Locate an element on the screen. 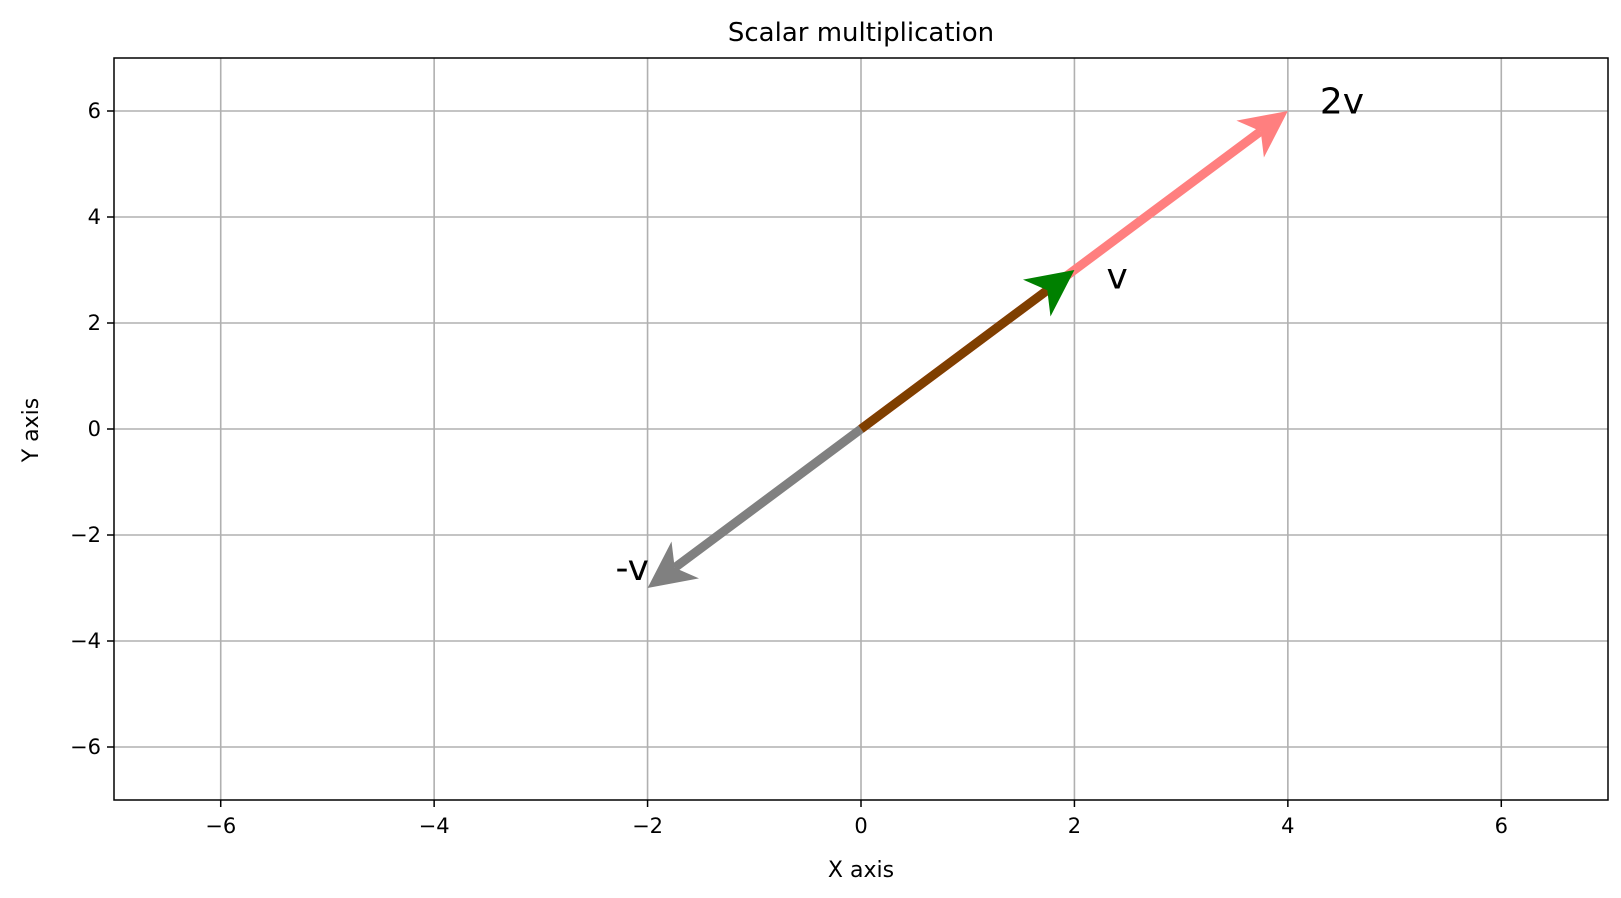  x-tick-label: 4 is located at coordinates (1287, 826).